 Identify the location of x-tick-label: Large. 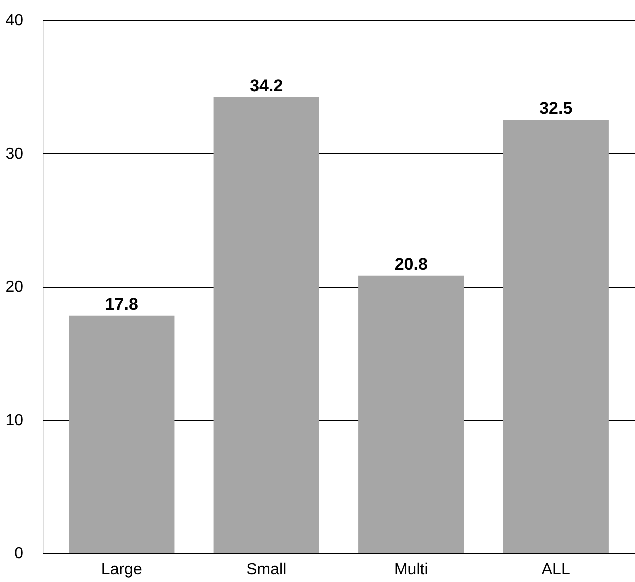
(121, 570).